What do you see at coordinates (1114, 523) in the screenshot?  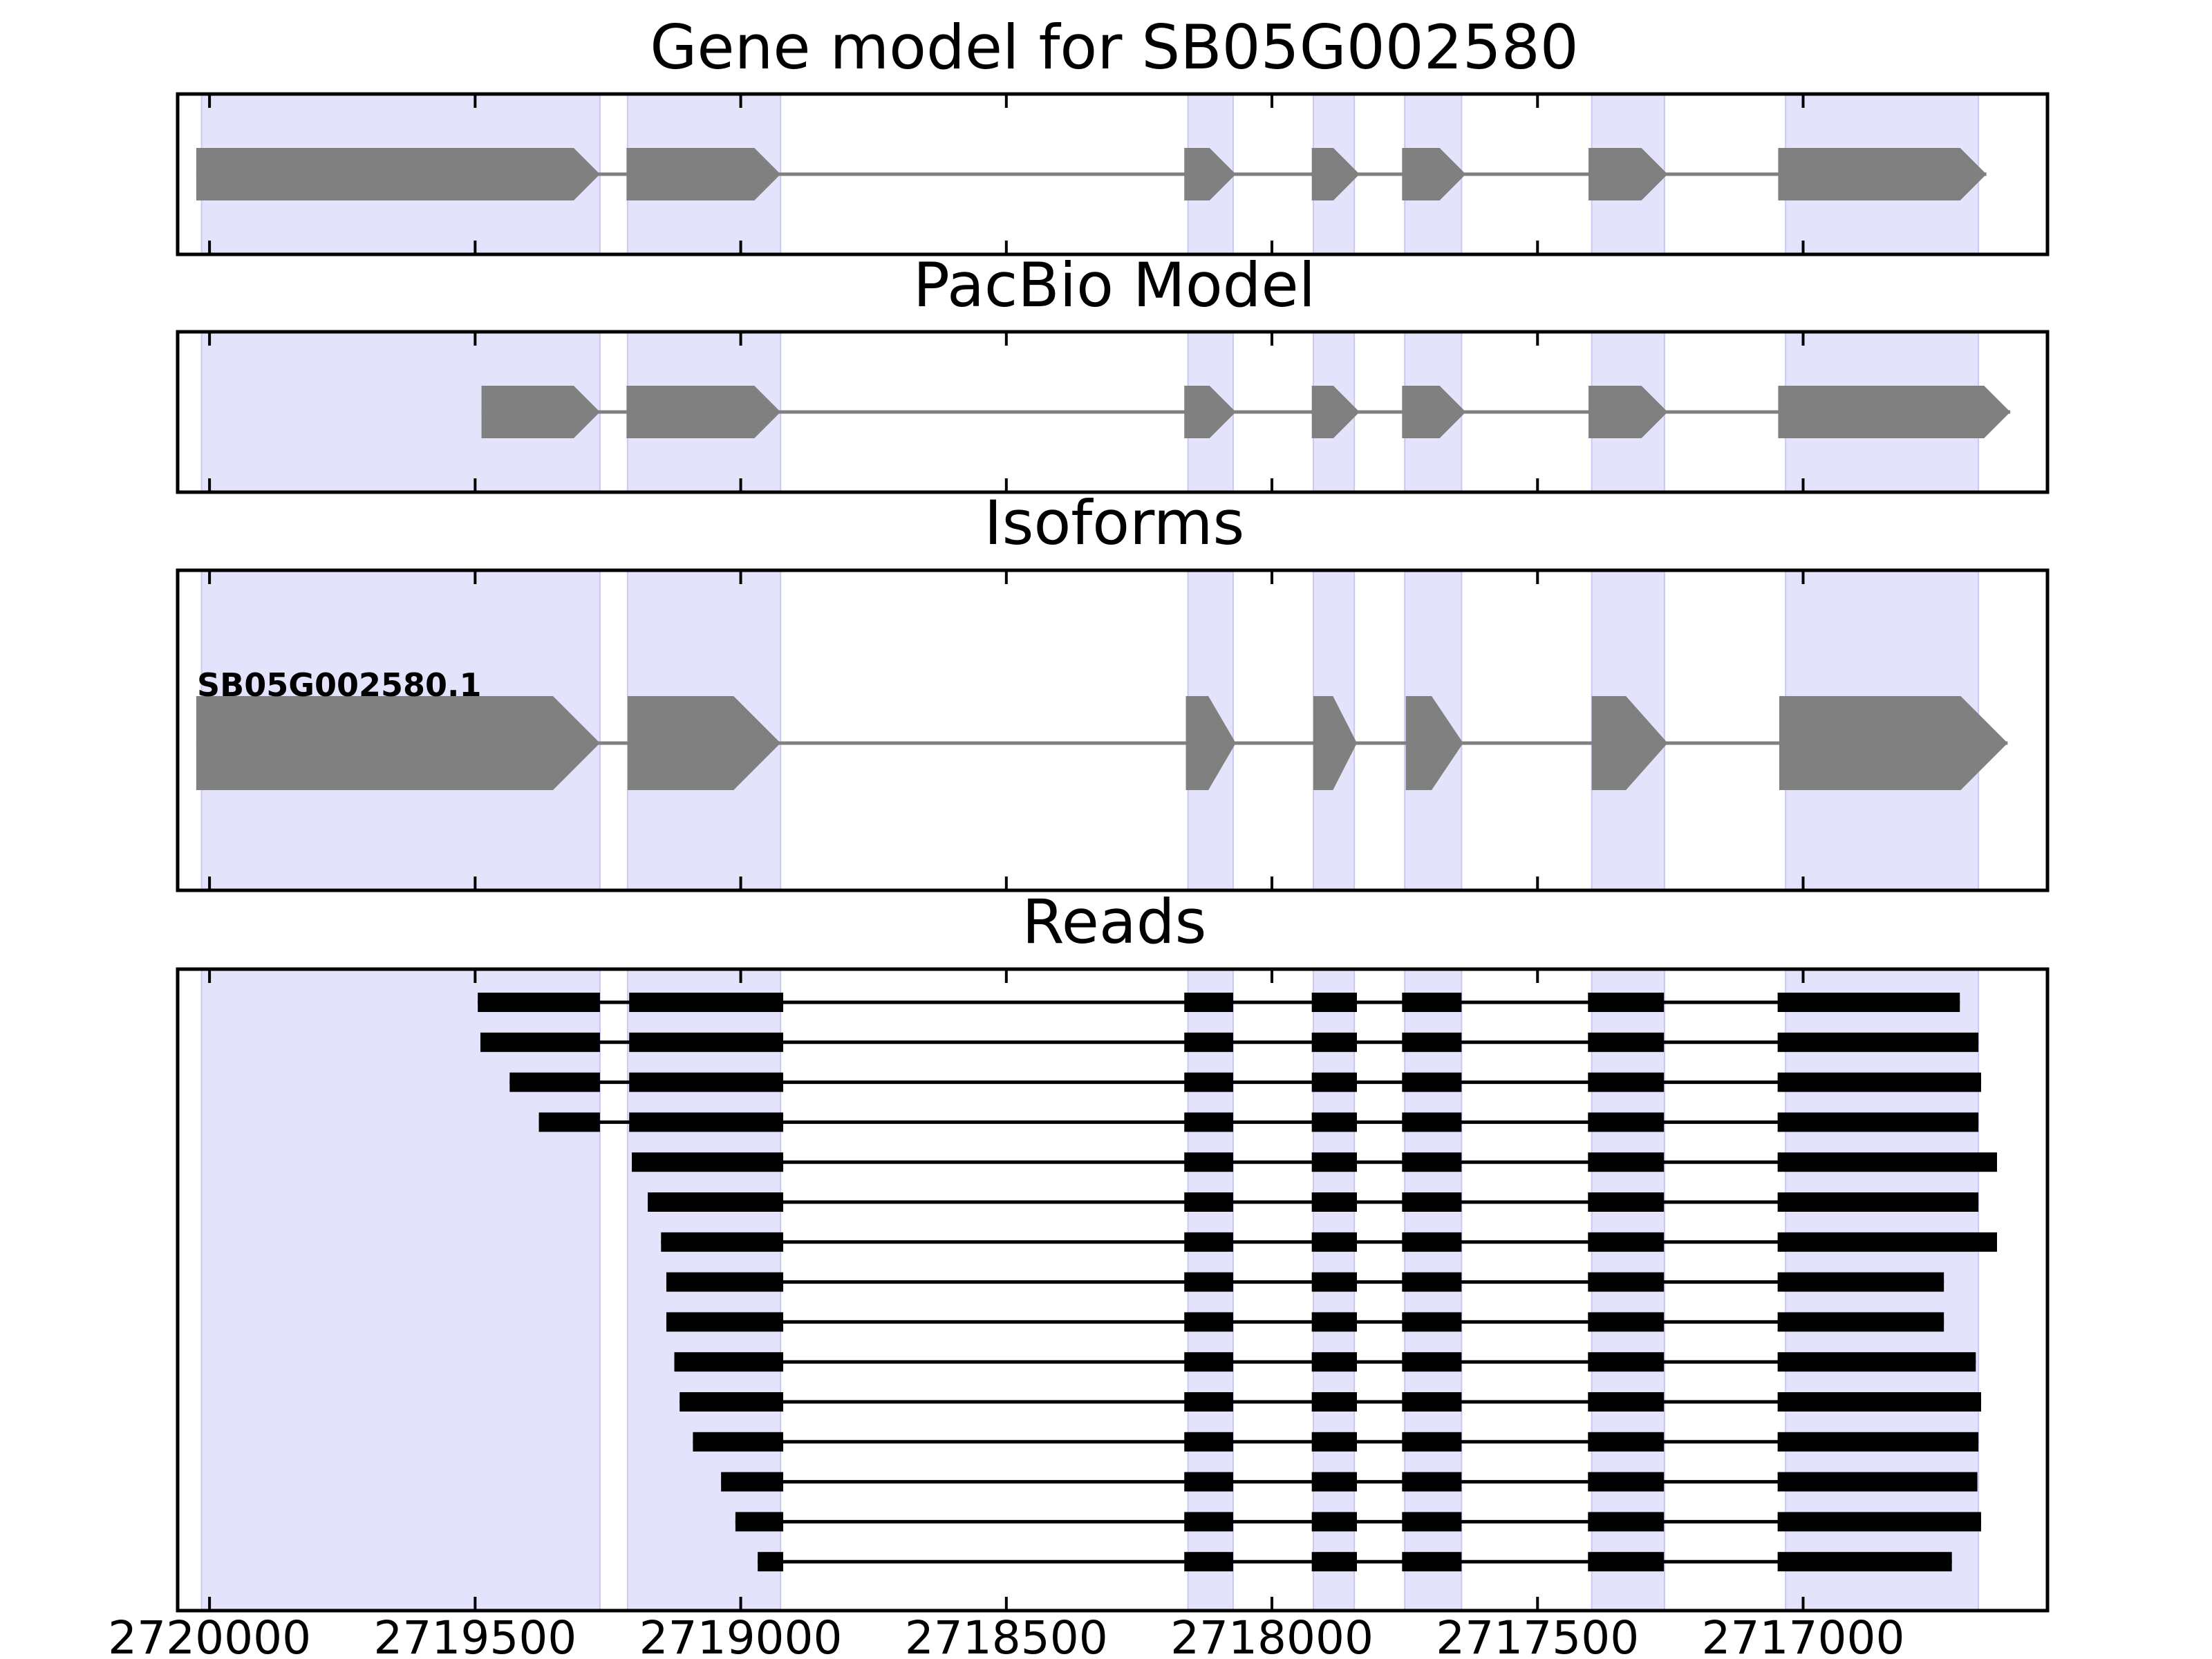 I see `isoforms-panel-title: Isoforms` at bounding box center [1114, 523].